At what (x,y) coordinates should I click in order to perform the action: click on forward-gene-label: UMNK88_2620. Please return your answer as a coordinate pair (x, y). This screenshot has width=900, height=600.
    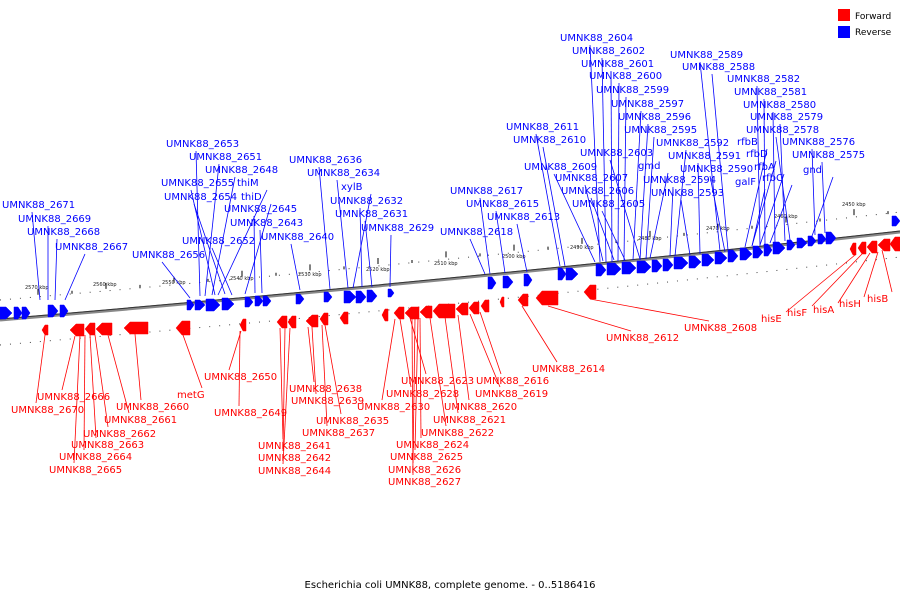
    Looking at the image, I should click on (480, 407).